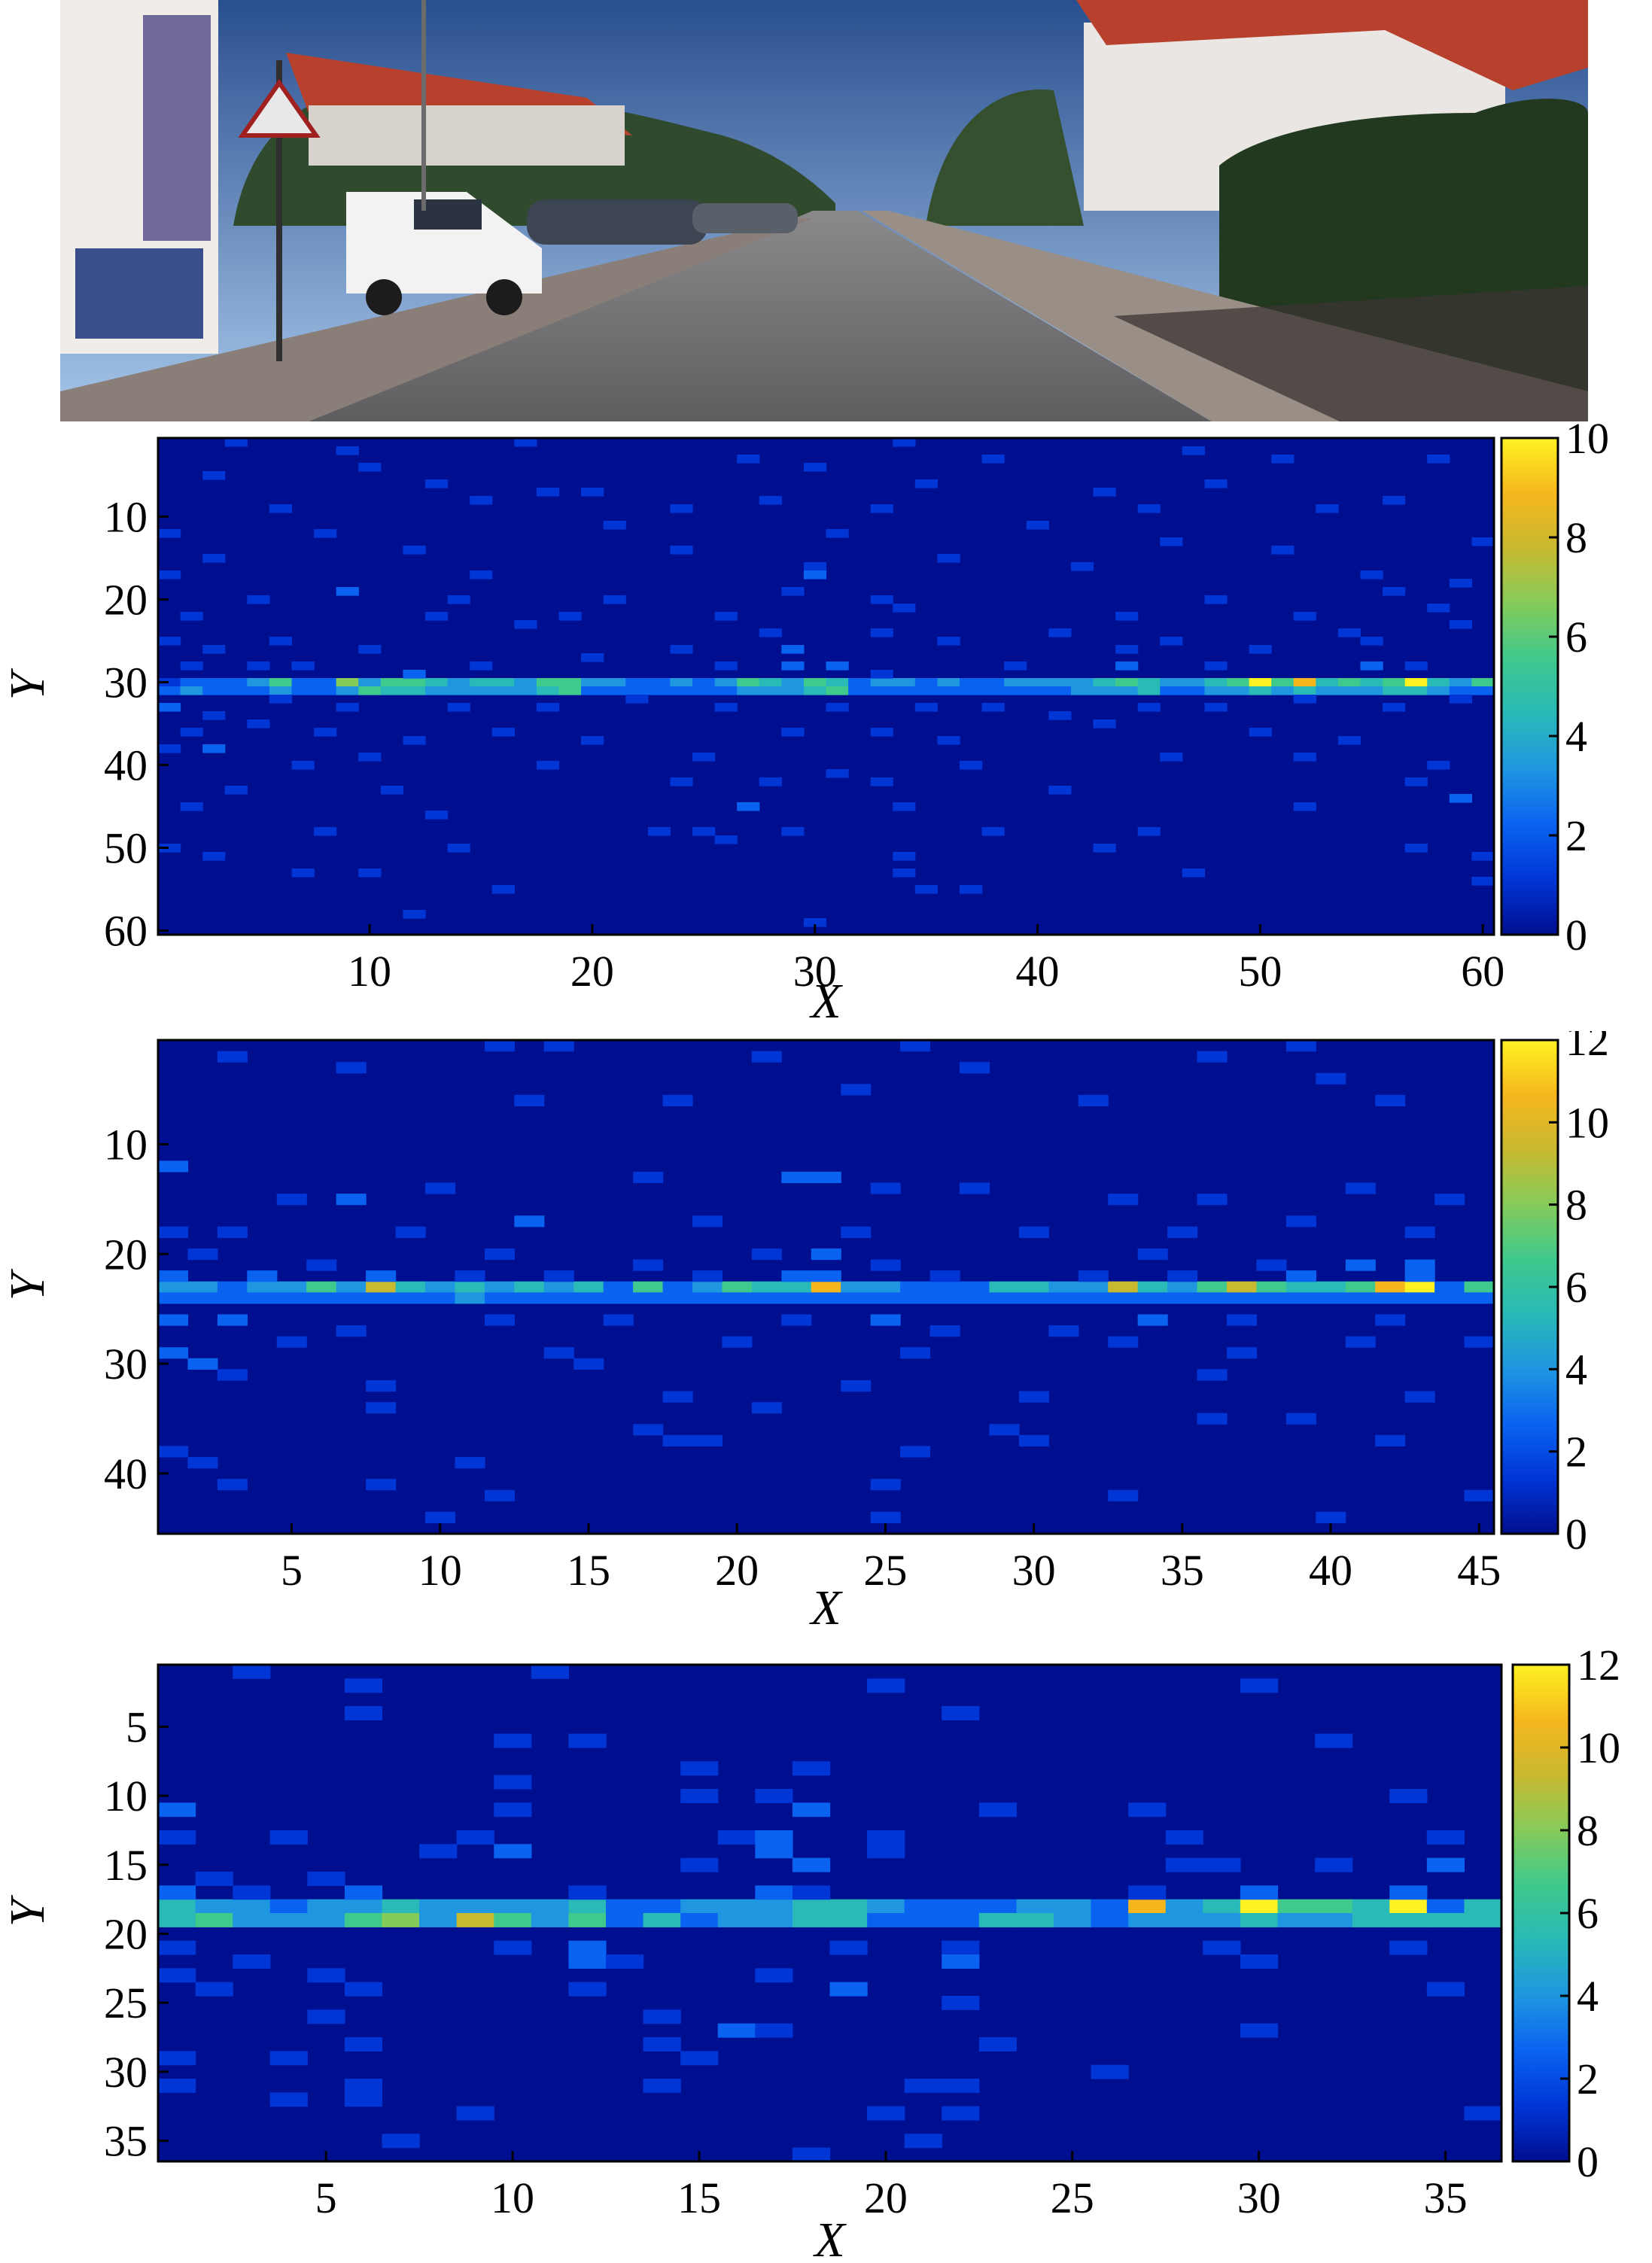 The height and width of the screenshot is (2263, 1652). What do you see at coordinates (1576, 935) in the screenshot?
I see `colorbar-tick-label: 0` at bounding box center [1576, 935].